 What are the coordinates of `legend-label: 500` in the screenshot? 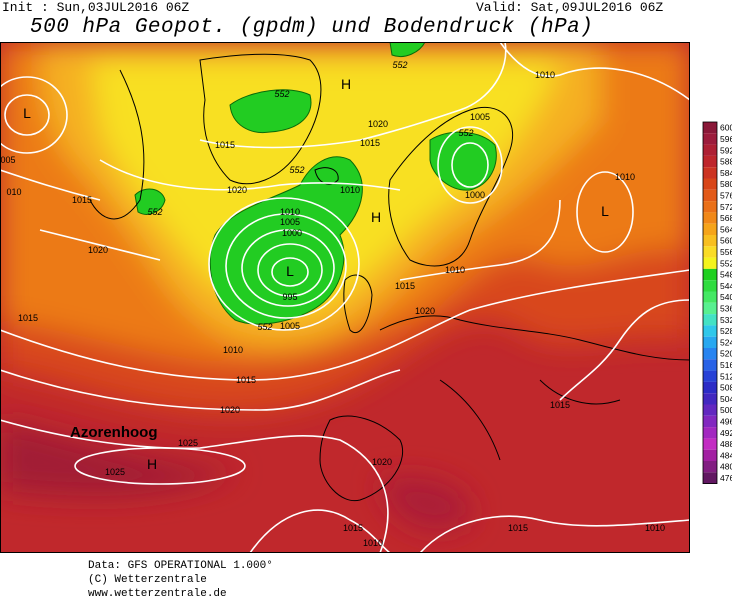 It's located at (726, 410).